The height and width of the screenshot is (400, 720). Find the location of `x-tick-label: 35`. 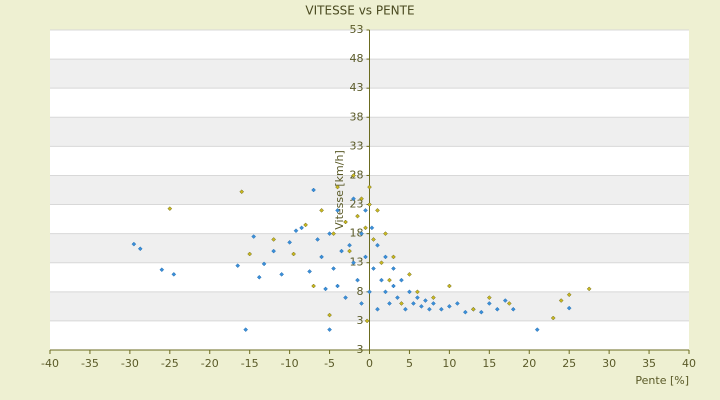

x-tick-label: 35 is located at coordinates (649, 363).